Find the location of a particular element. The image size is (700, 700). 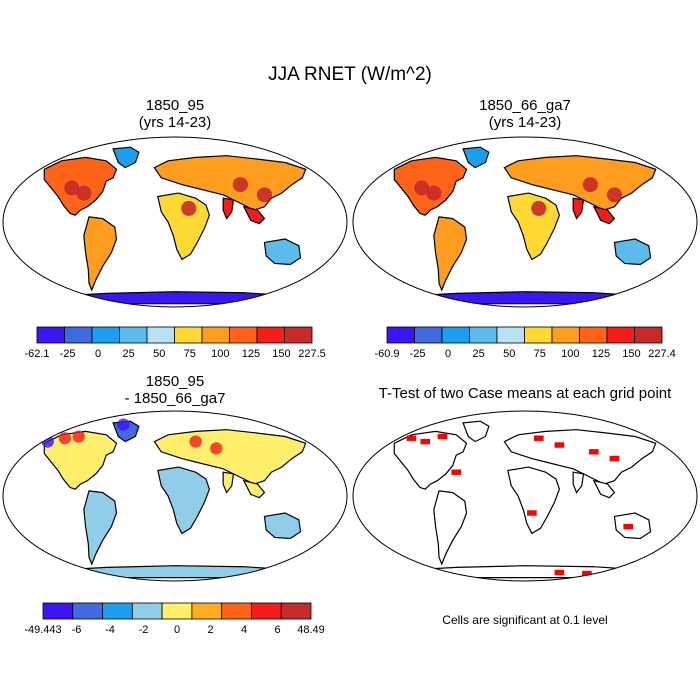

colorbar-difference-label-5: 2 is located at coordinates (210, 630).